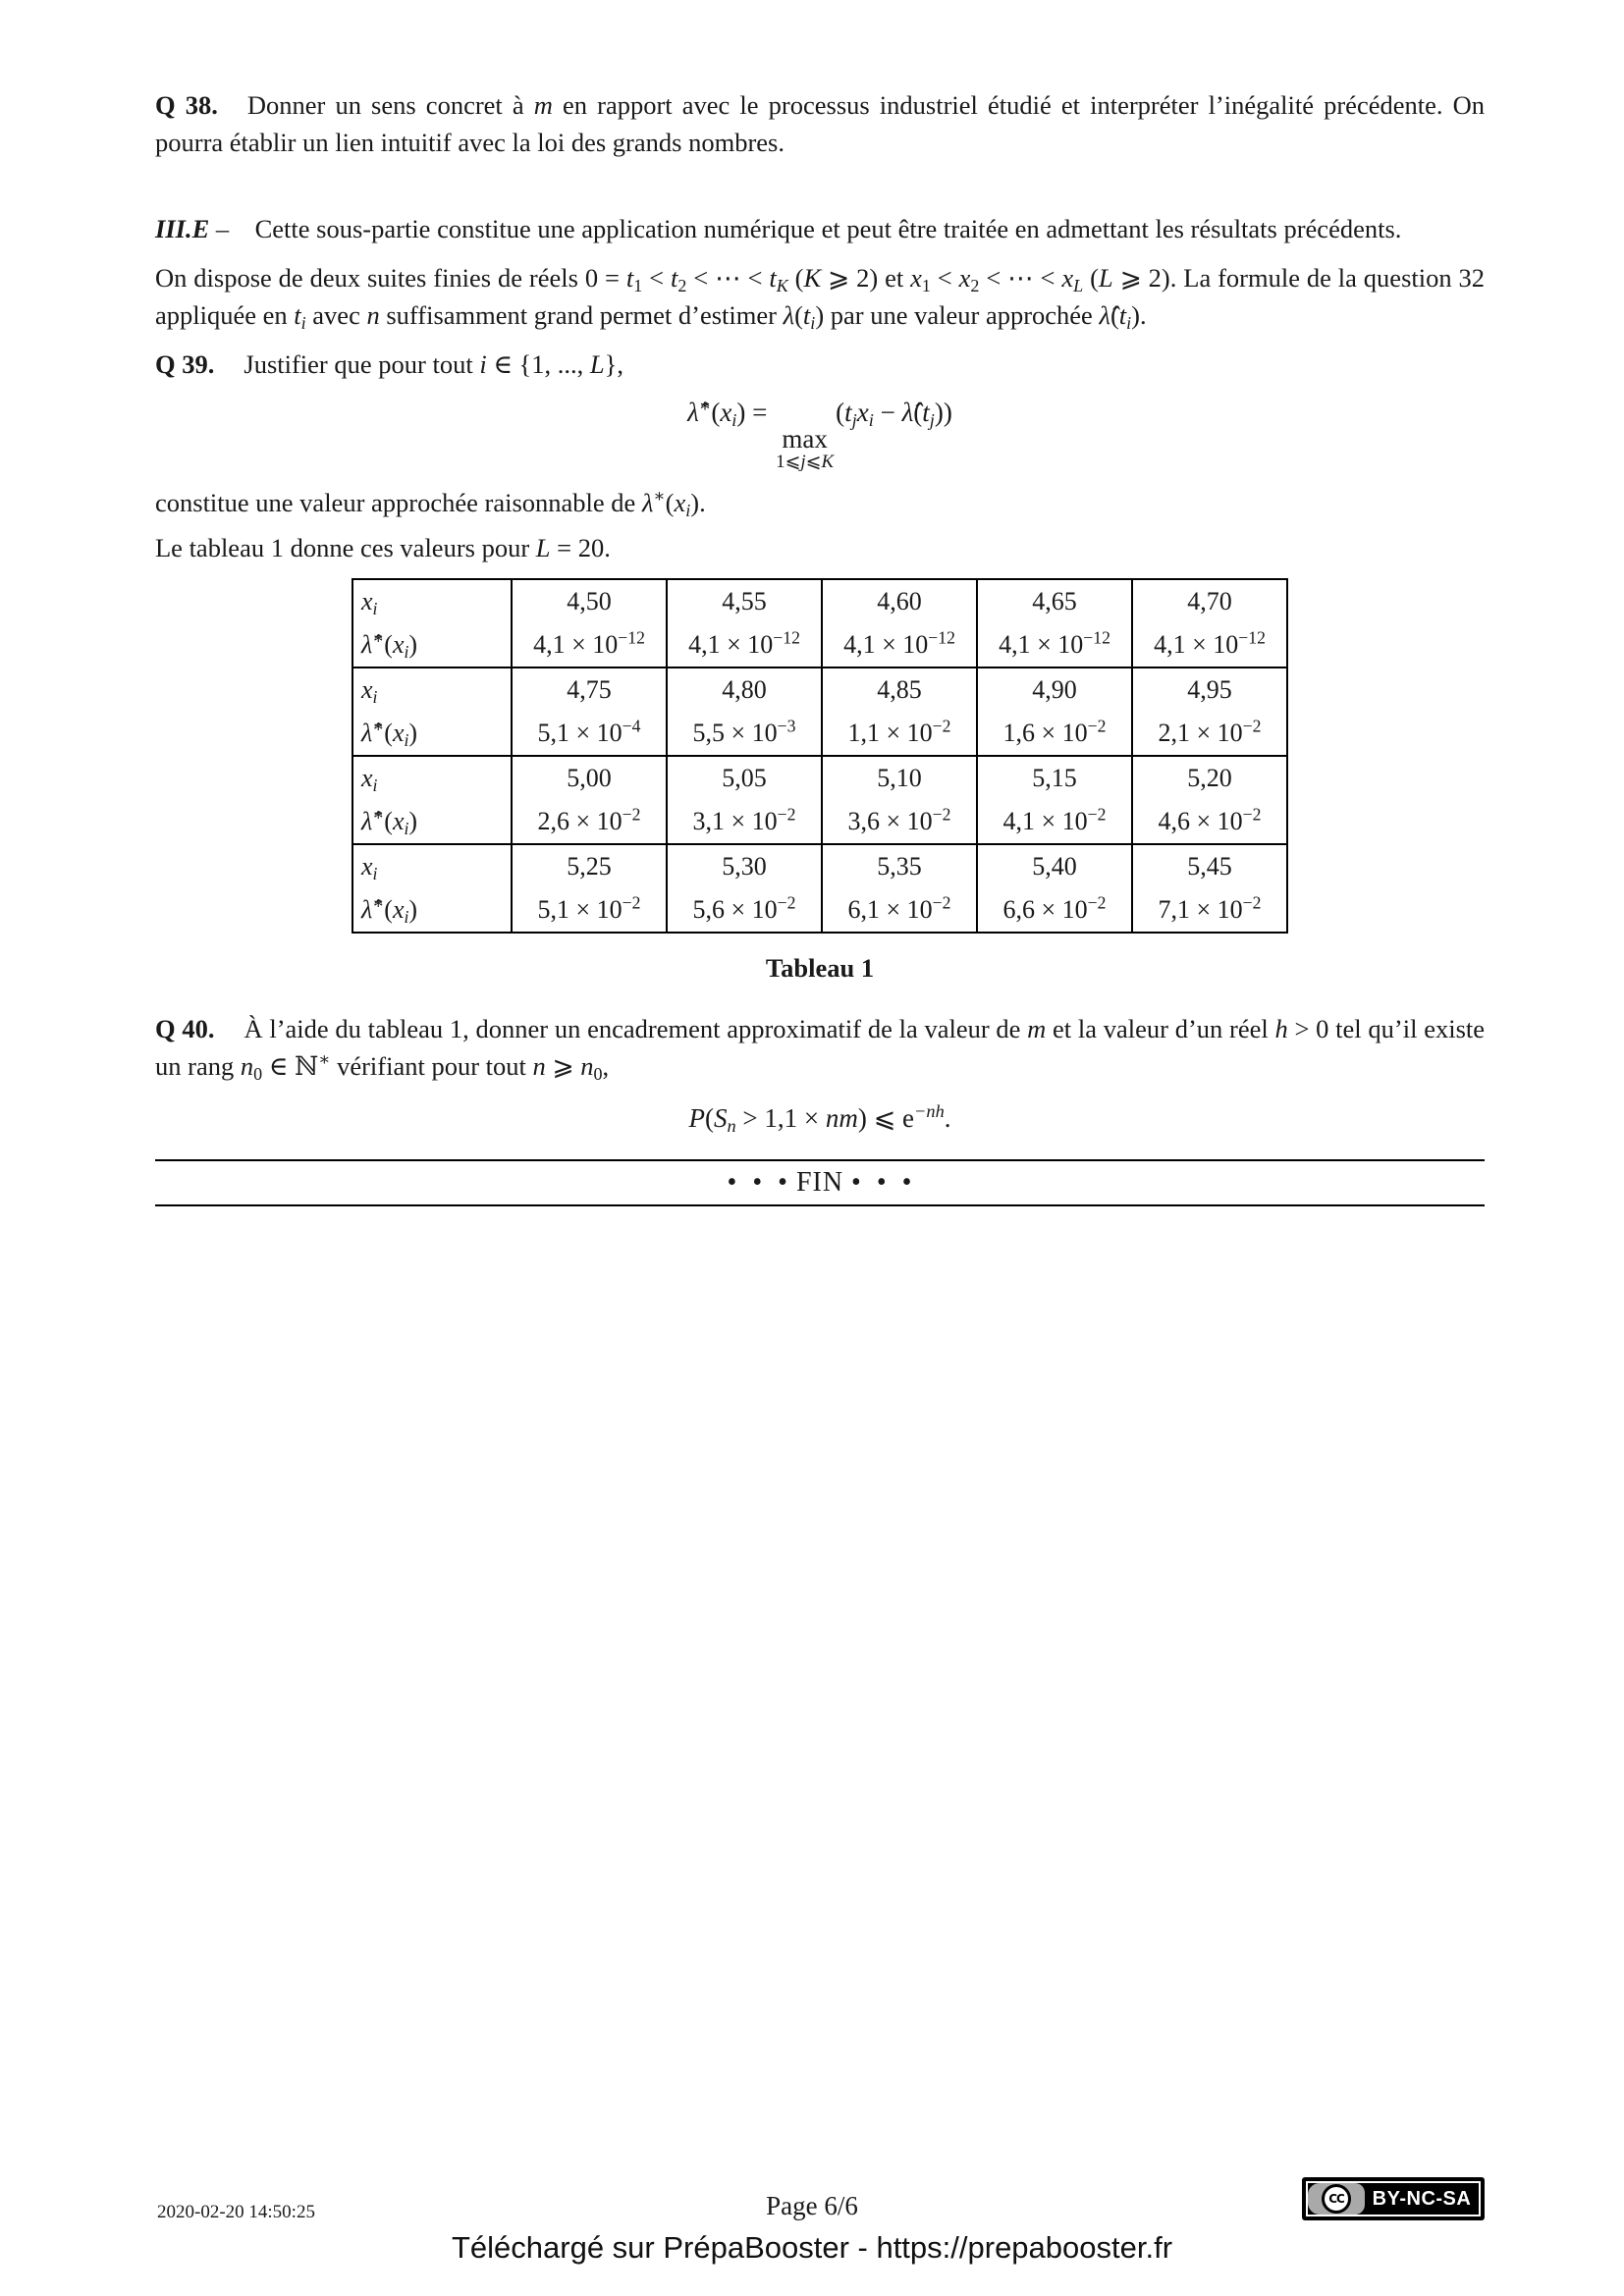 The height and width of the screenshot is (2296, 1624). Describe the element at coordinates (1209, 690) in the screenshot. I see `table-cell: 4,95` at that location.